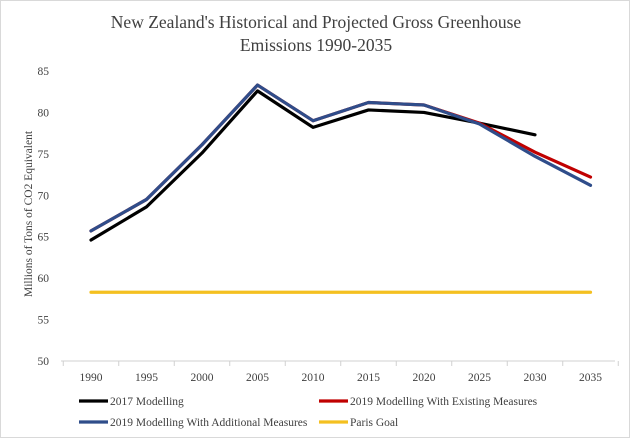 The image size is (630, 439). What do you see at coordinates (316, 45) in the screenshot?
I see `chart-title-line-2: Emissions 1990-2035` at bounding box center [316, 45].